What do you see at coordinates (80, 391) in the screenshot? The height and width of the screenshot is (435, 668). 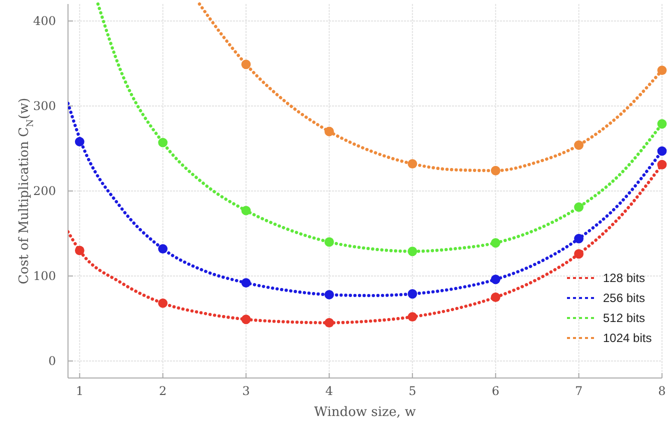 I see `x-tick-label: 1` at bounding box center [80, 391].